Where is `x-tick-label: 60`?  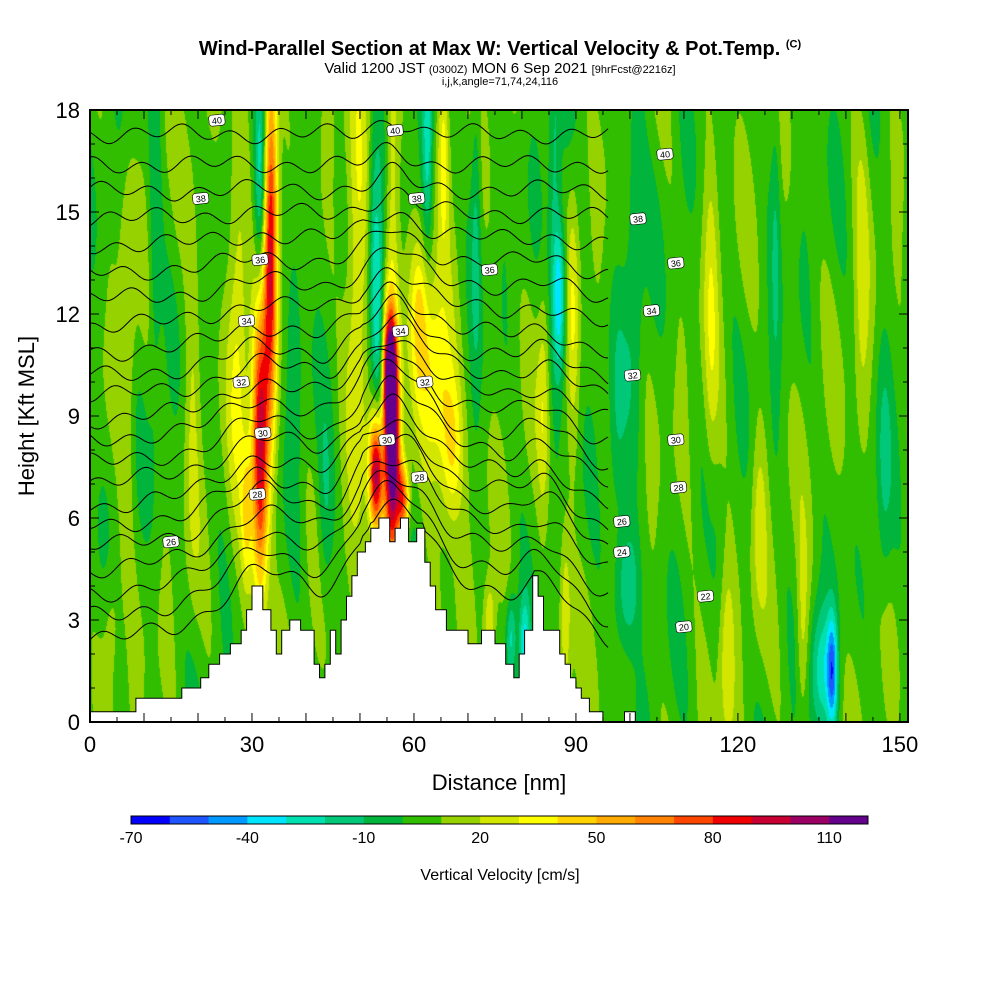
x-tick-label: 60 is located at coordinates (414, 744).